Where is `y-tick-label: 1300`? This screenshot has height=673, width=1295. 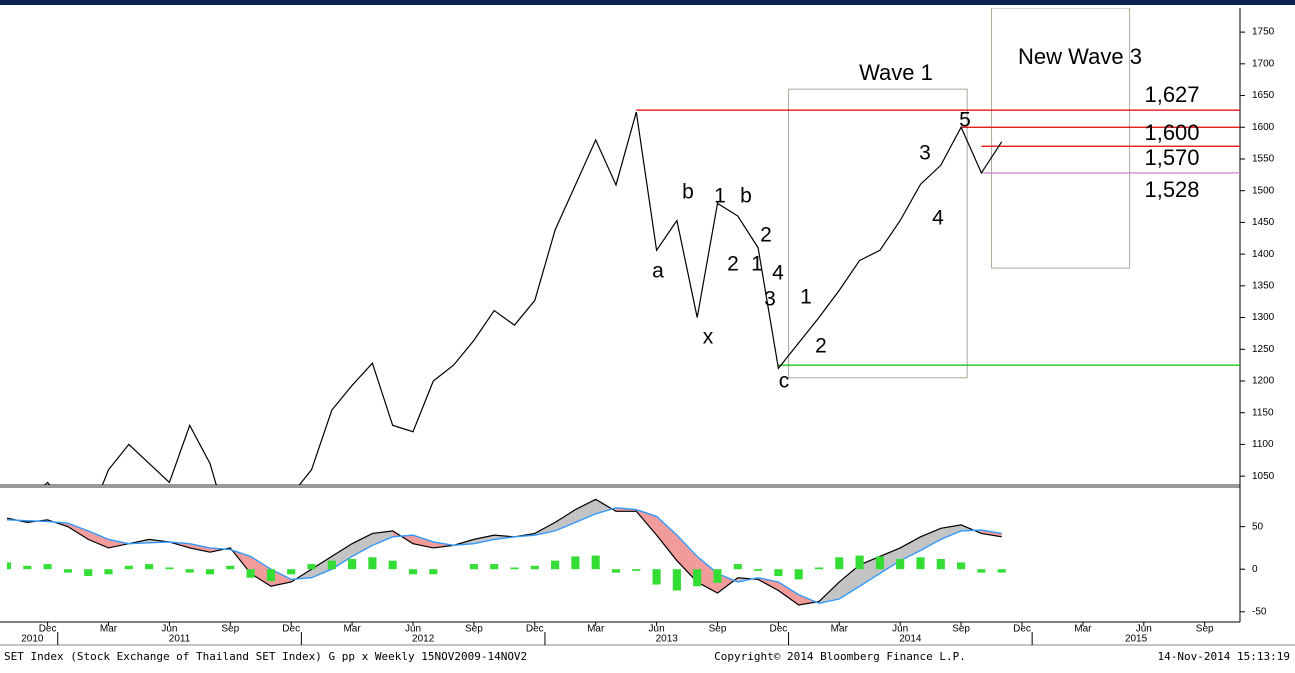
y-tick-label: 1300 is located at coordinates (1263, 317).